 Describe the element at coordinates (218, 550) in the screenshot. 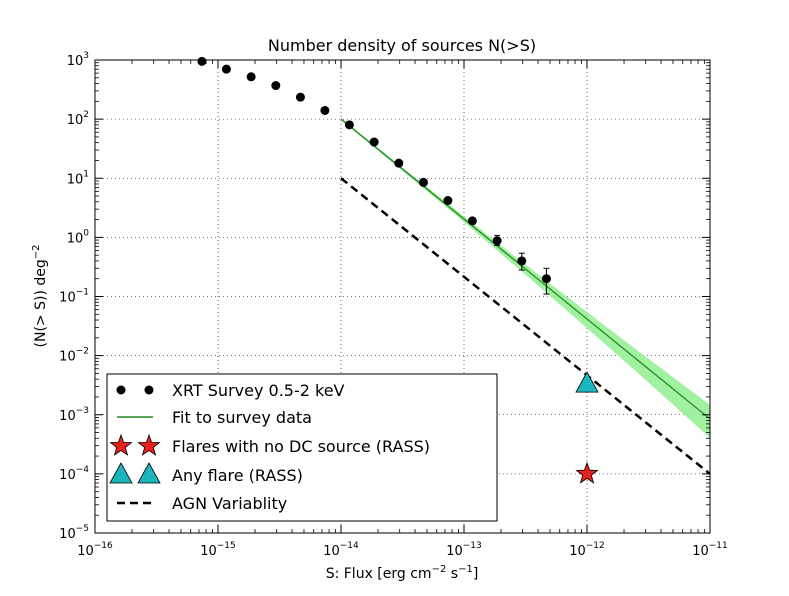

I see `x-tick-label: 10−15` at that location.